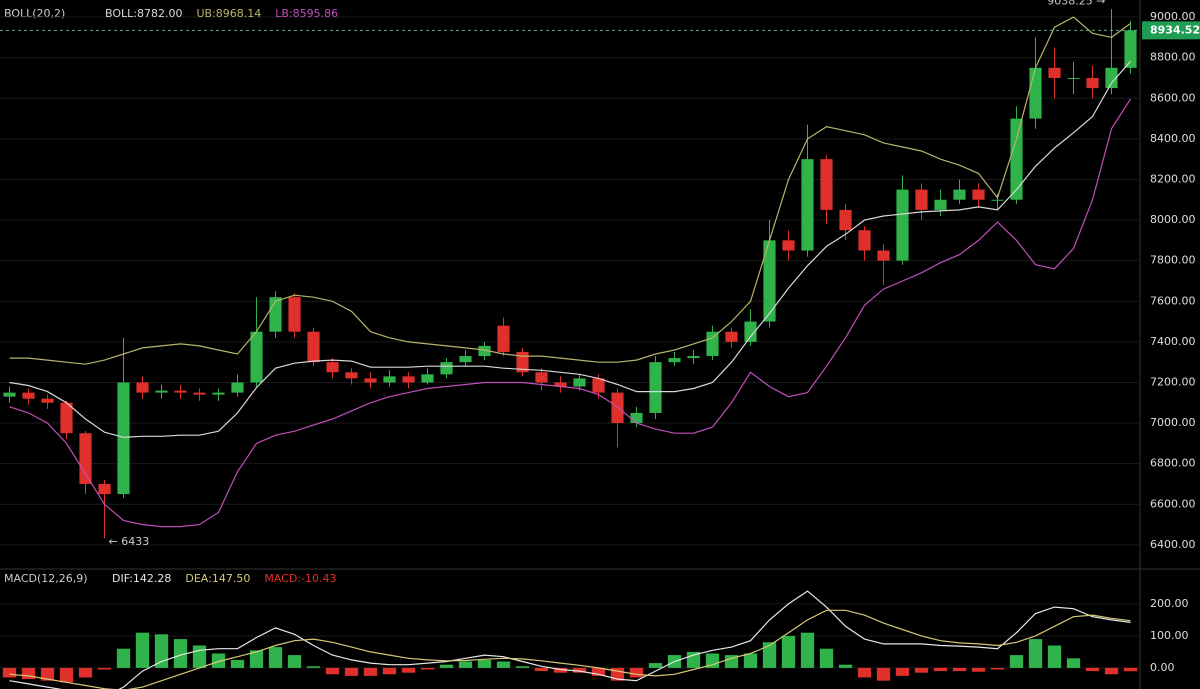 The image size is (1200, 689). Describe the element at coordinates (306, 13) in the screenshot. I see `legend-entry: LB:8595.86` at that location.